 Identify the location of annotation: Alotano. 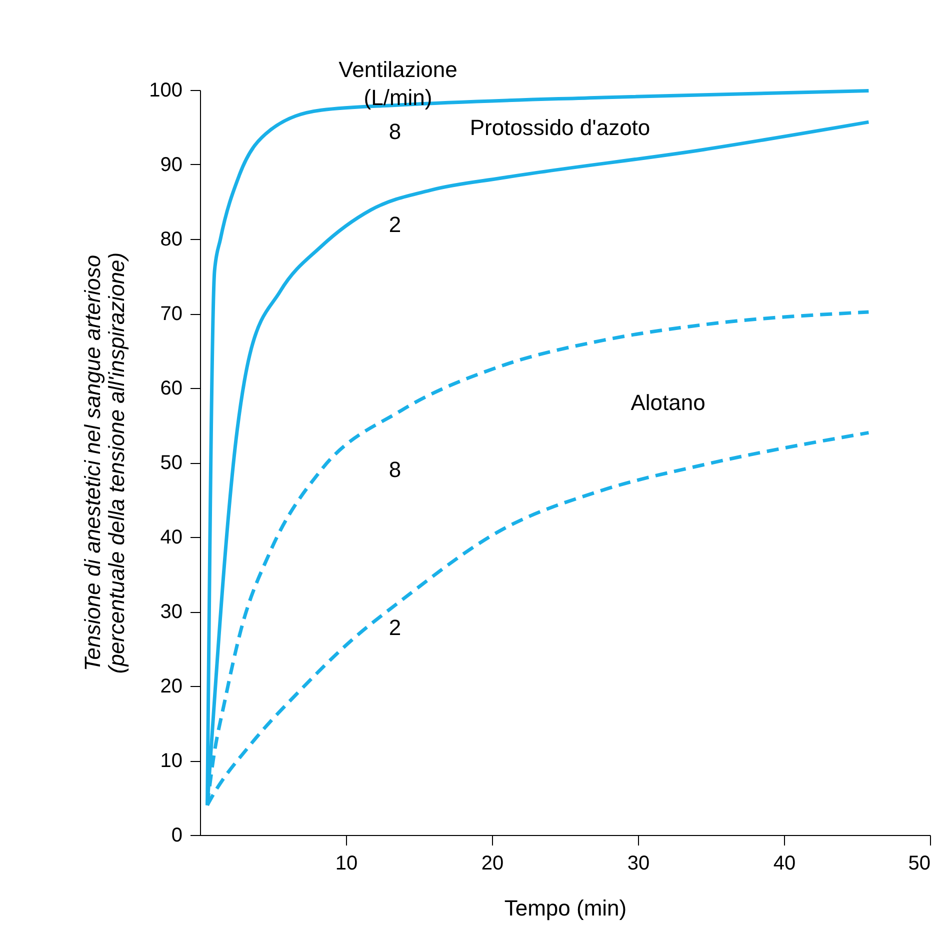
(668, 402).